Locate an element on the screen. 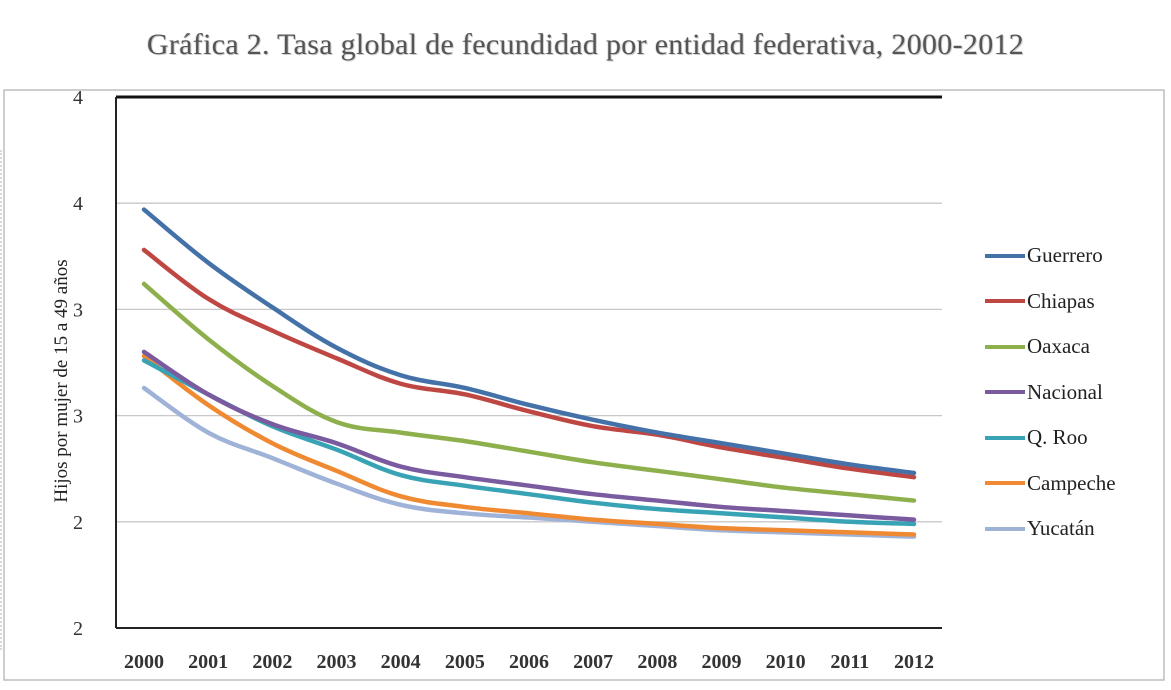 The width and height of the screenshot is (1171, 690). legend-label: Nacional is located at coordinates (1065, 391).